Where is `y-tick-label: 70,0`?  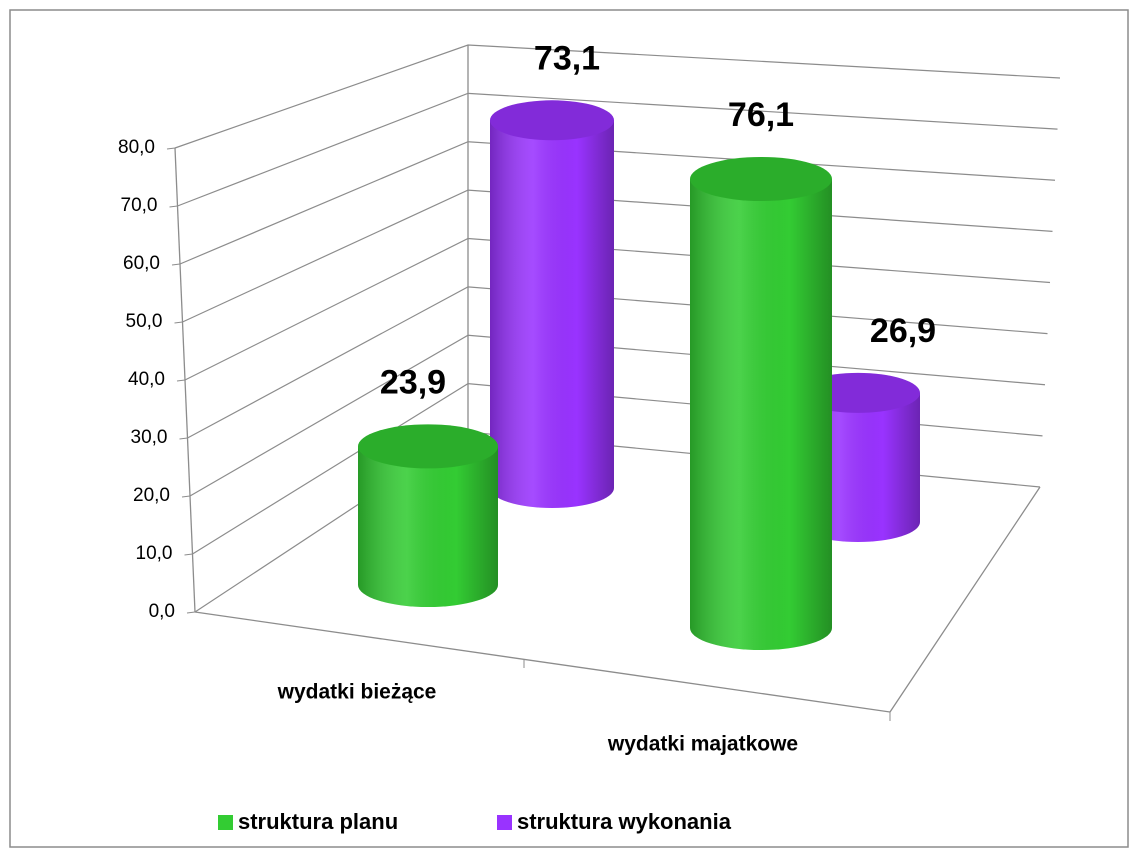 y-tick-label: 70,0 is located at coordinates (139, 205).